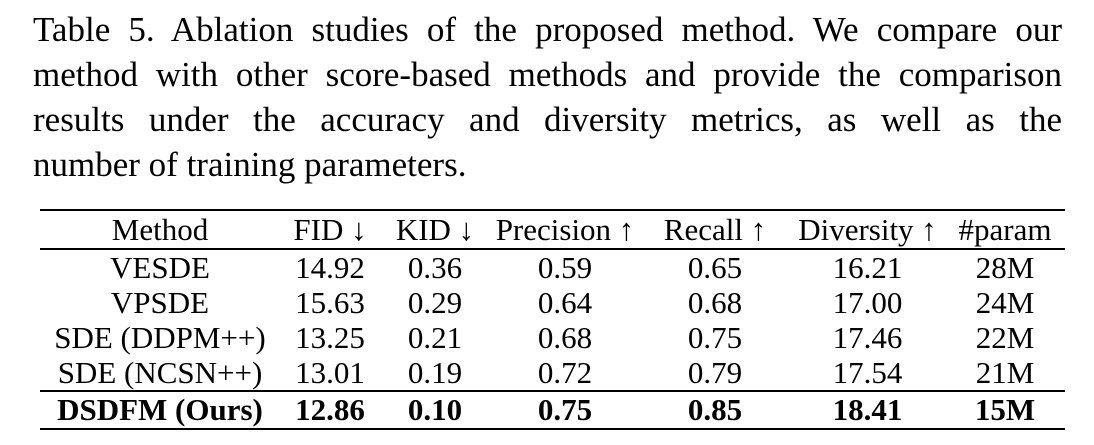  What do you see at coordinates (565, 302) in the screenshot?
I see `precision-cell: 0.64` at bounding box center [565, 302].